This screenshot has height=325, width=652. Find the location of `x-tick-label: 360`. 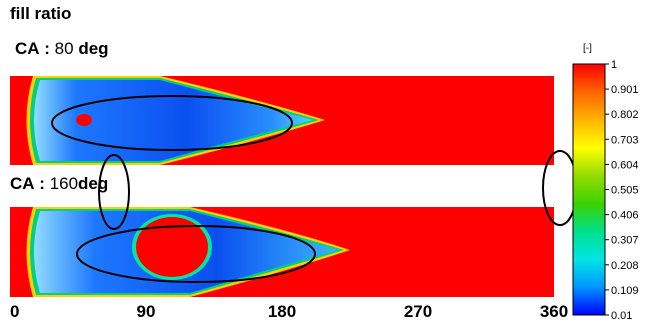

x-tick-label: 360 is located at coordinates (554, 311).